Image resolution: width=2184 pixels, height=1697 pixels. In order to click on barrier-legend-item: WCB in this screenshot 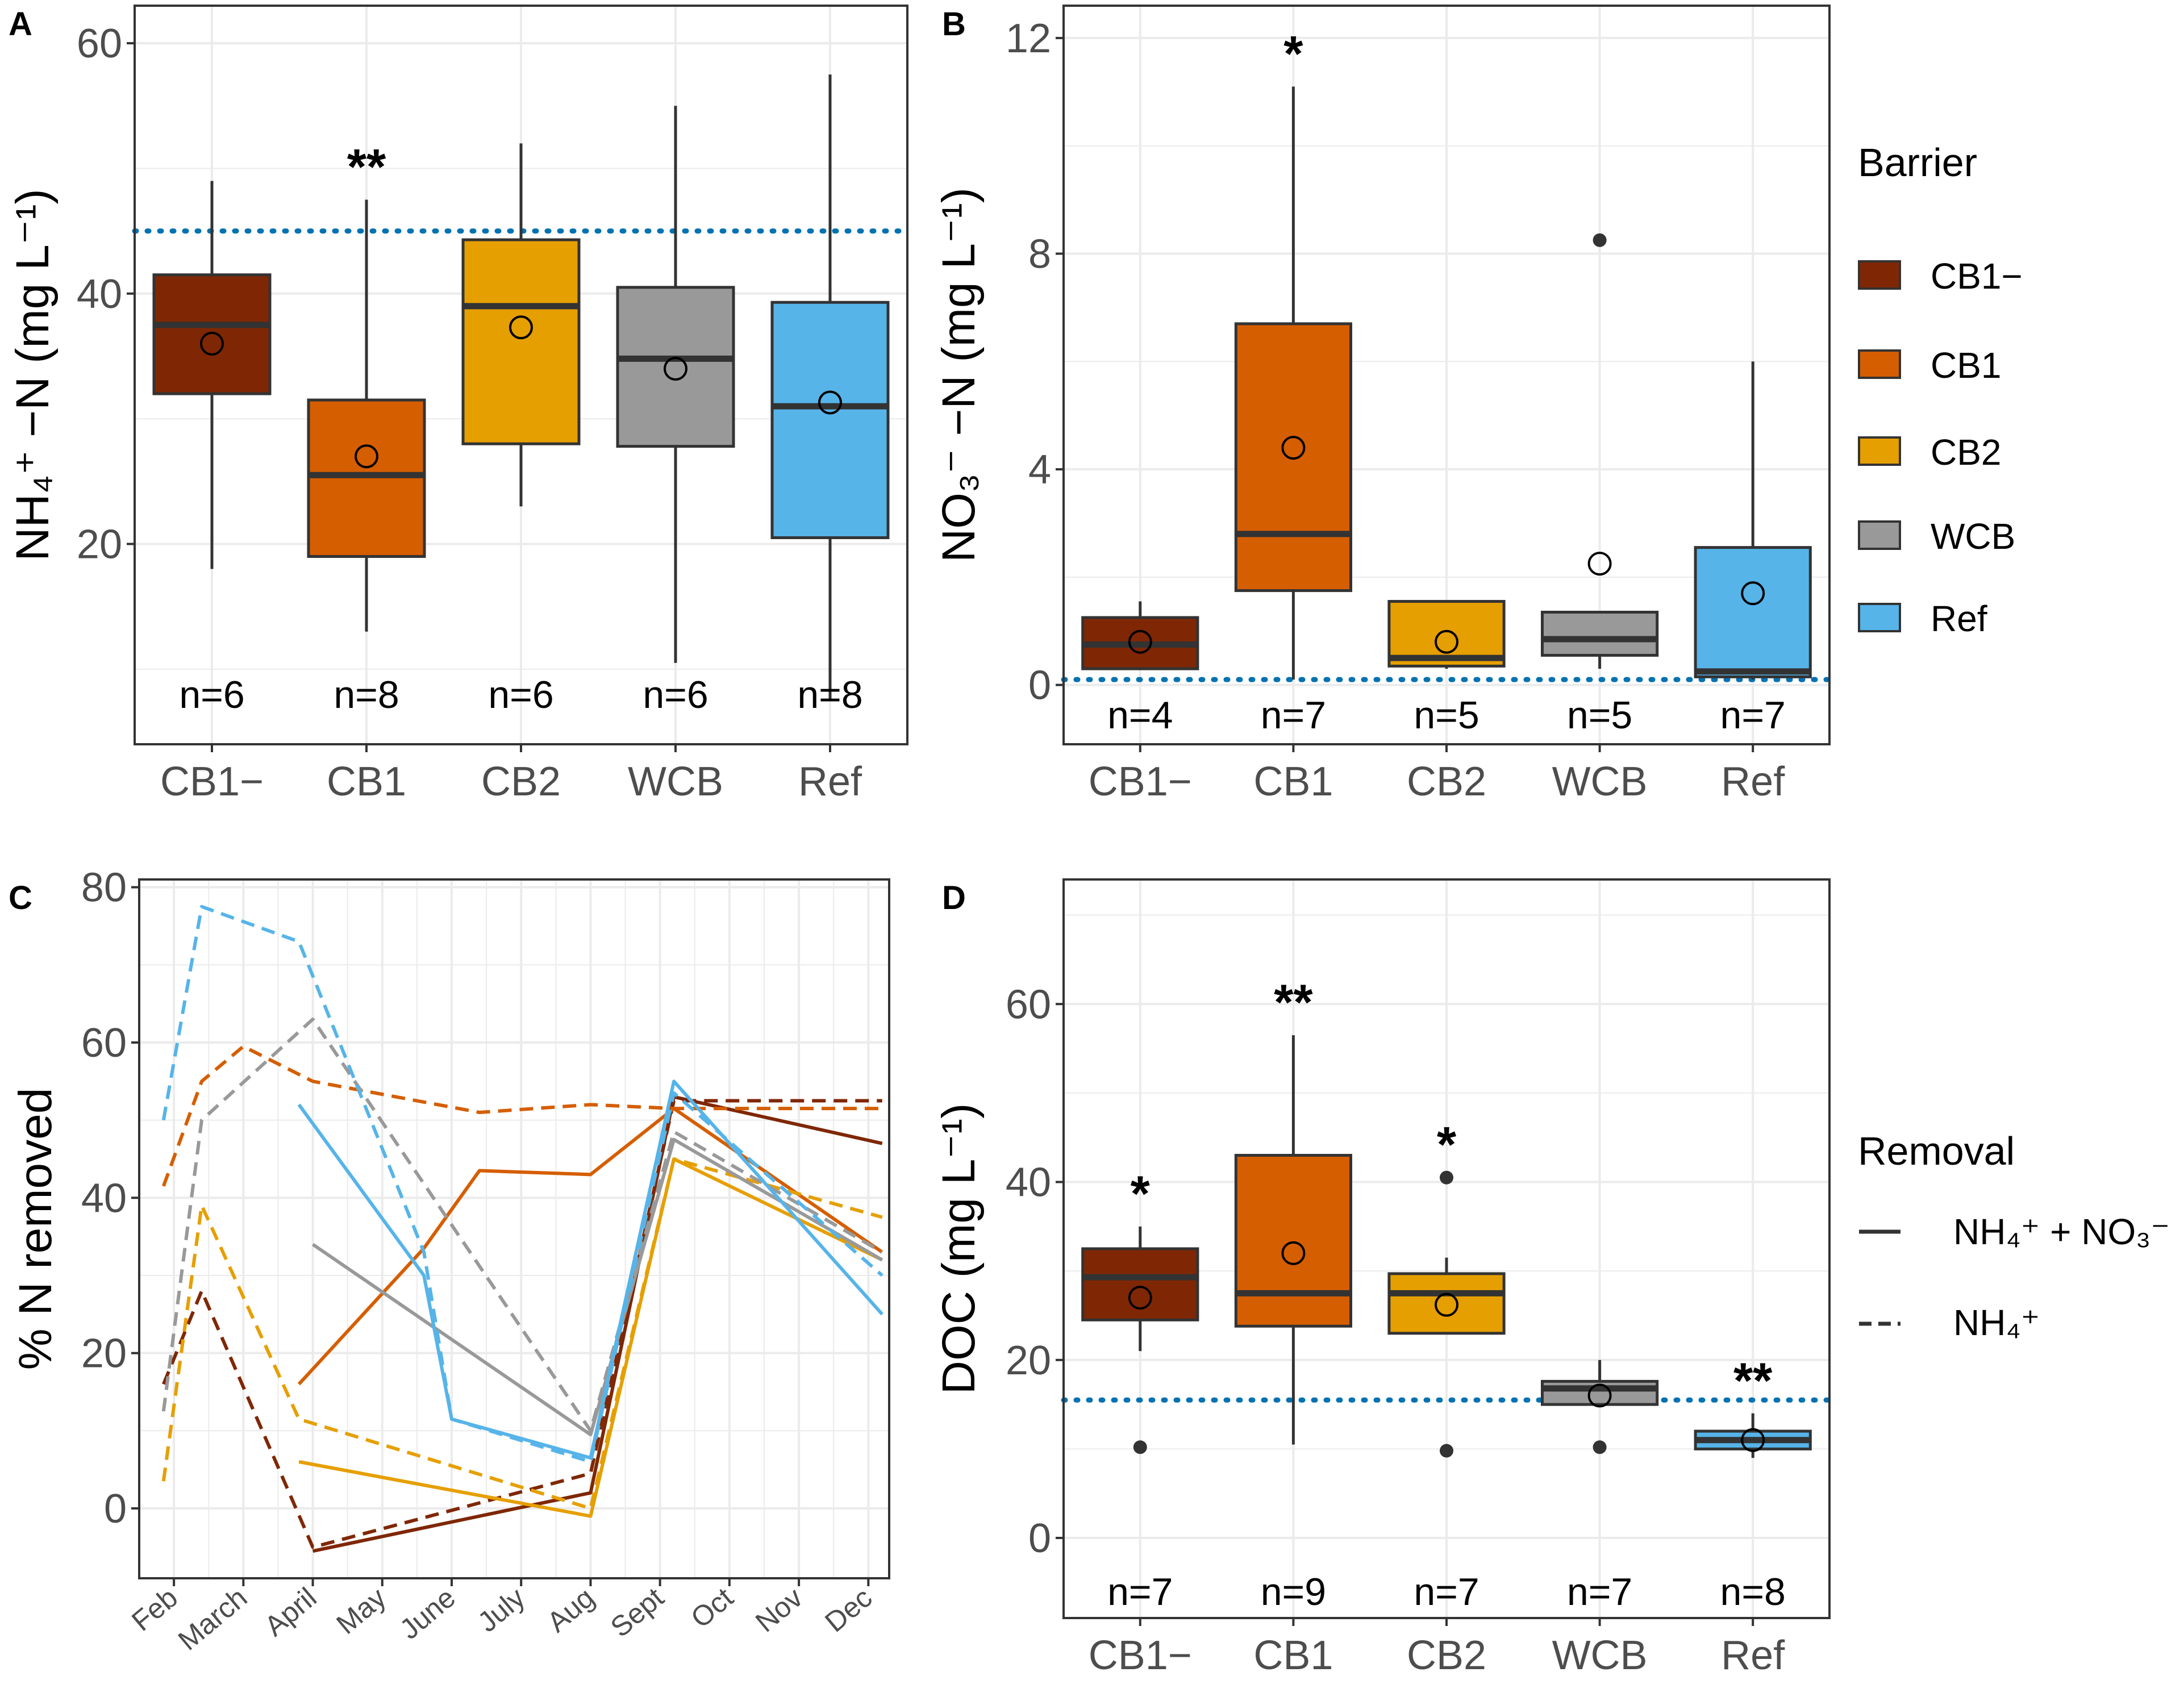, I will do `click(1936, 536)`.